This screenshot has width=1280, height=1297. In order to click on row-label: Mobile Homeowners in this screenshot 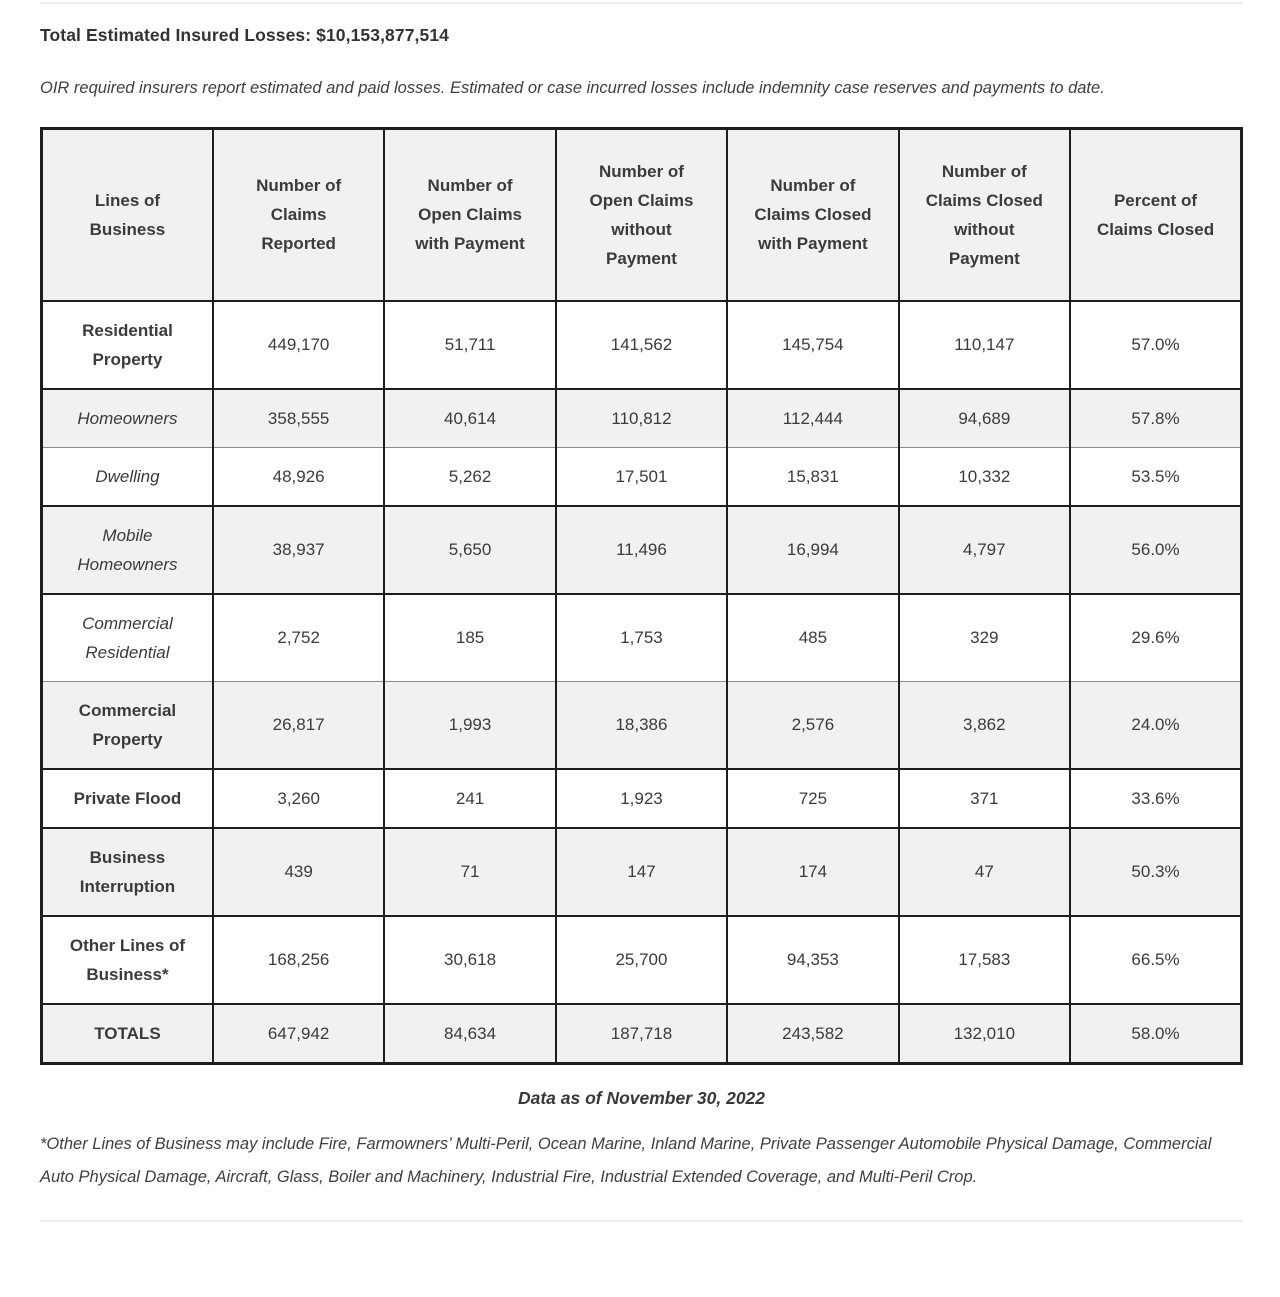, I will do `click(127, 549)`.